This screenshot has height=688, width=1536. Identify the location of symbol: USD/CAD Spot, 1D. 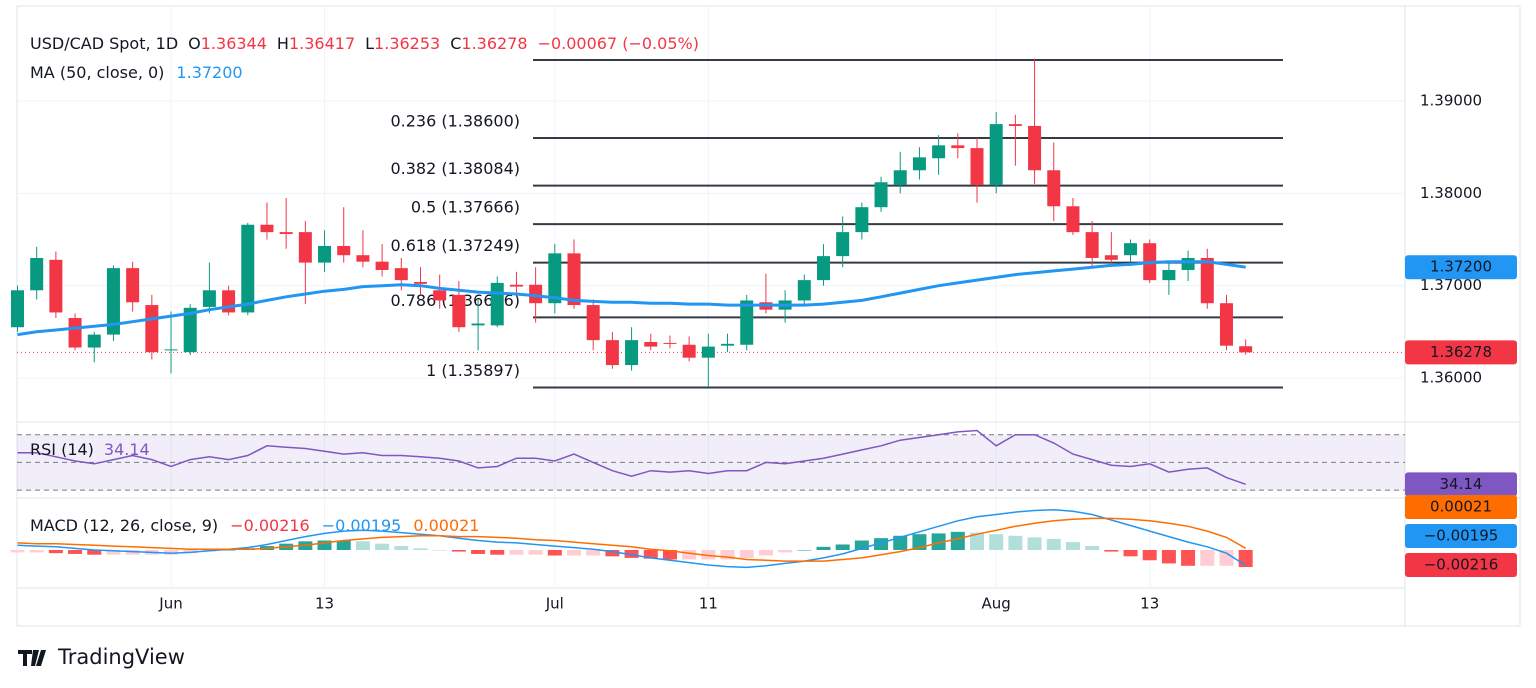
(104, 43).